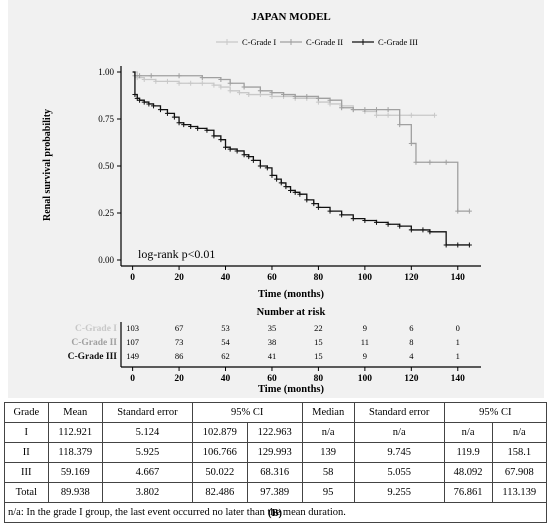 The width and height of the screenshot is (550, 524). What do you see at coordinates (317, 42) in the screenshot?
I see `chart-legend: C-Grade I C-Grade II C-Grade III` at bounding box center [317, 42].